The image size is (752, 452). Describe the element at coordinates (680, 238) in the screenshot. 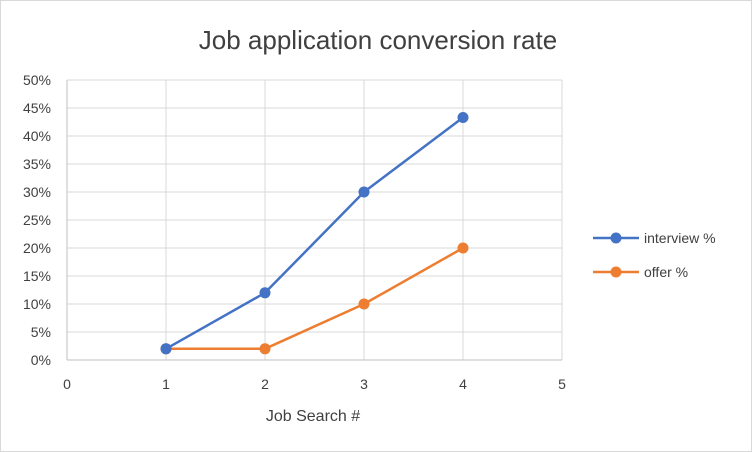

I see `legend-label: interview %` at that location.